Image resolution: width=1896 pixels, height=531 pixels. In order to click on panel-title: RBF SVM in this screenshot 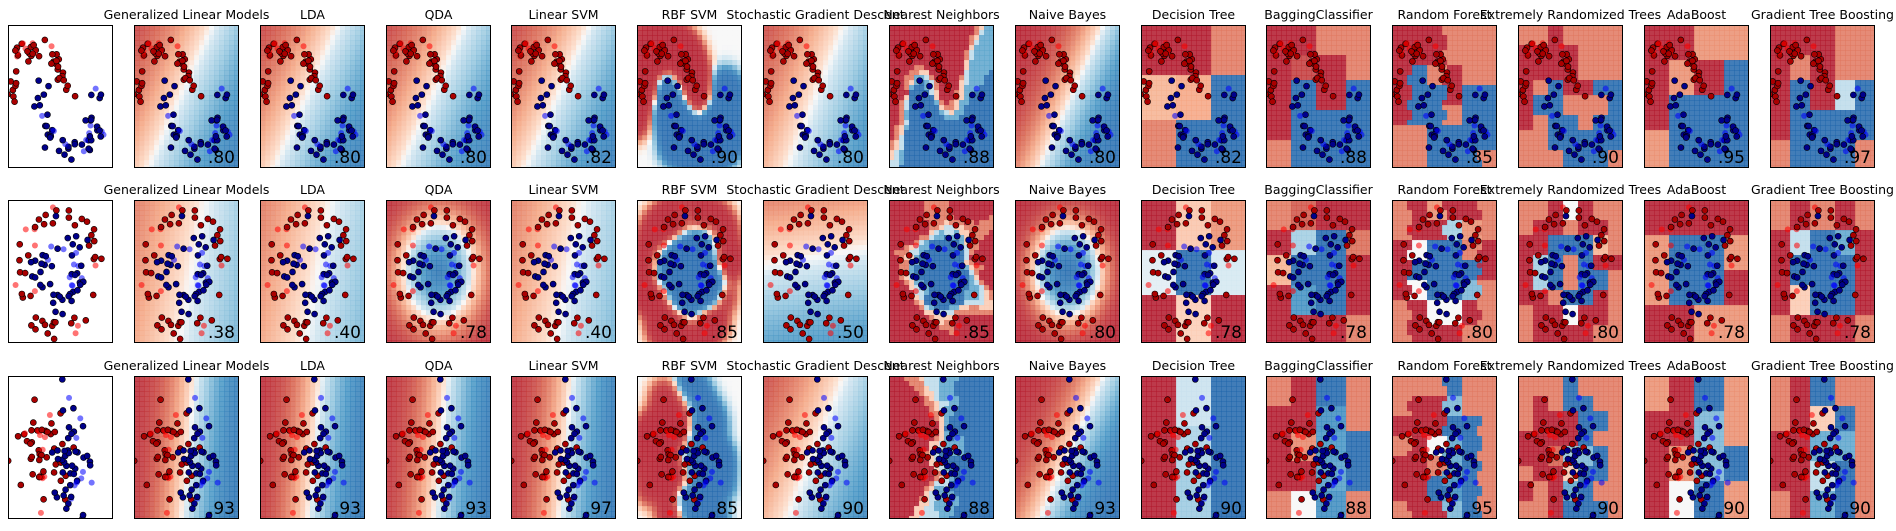, I will do `click(690, 189)`.